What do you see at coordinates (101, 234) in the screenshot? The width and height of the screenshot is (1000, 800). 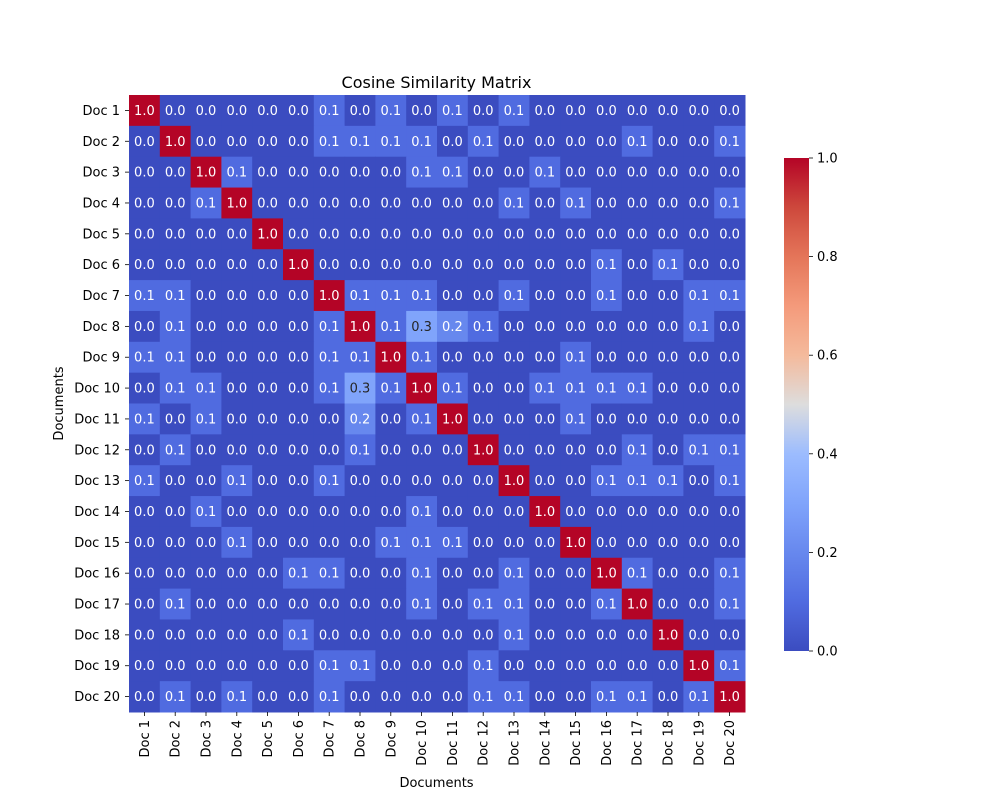 I see `y-tick-label: Doc 5` at bounding box center [101, 234].